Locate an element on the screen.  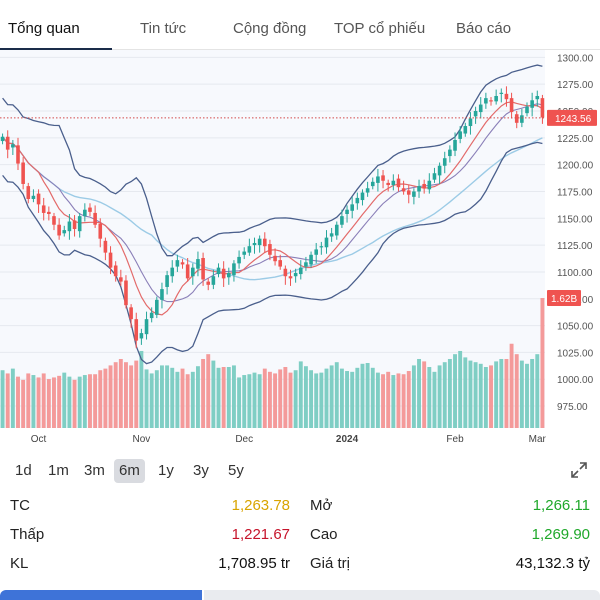
range-1y: 1y is located at coordinates (166, 470).